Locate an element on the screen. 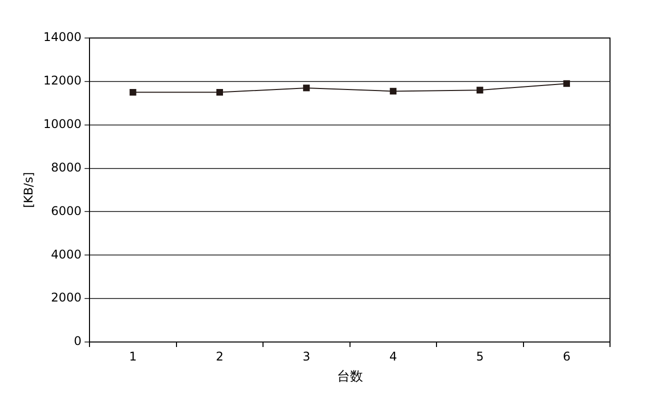  x-tick-label: 2 is located at coordinates (220, 356).